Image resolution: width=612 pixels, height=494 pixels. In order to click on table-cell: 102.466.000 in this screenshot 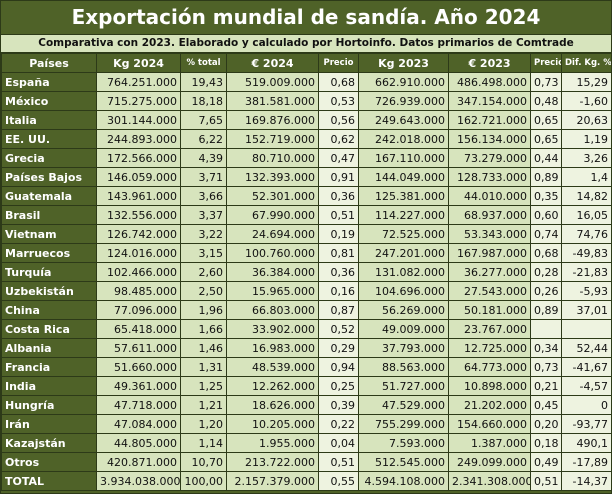, I will do `click(138, 272)`.